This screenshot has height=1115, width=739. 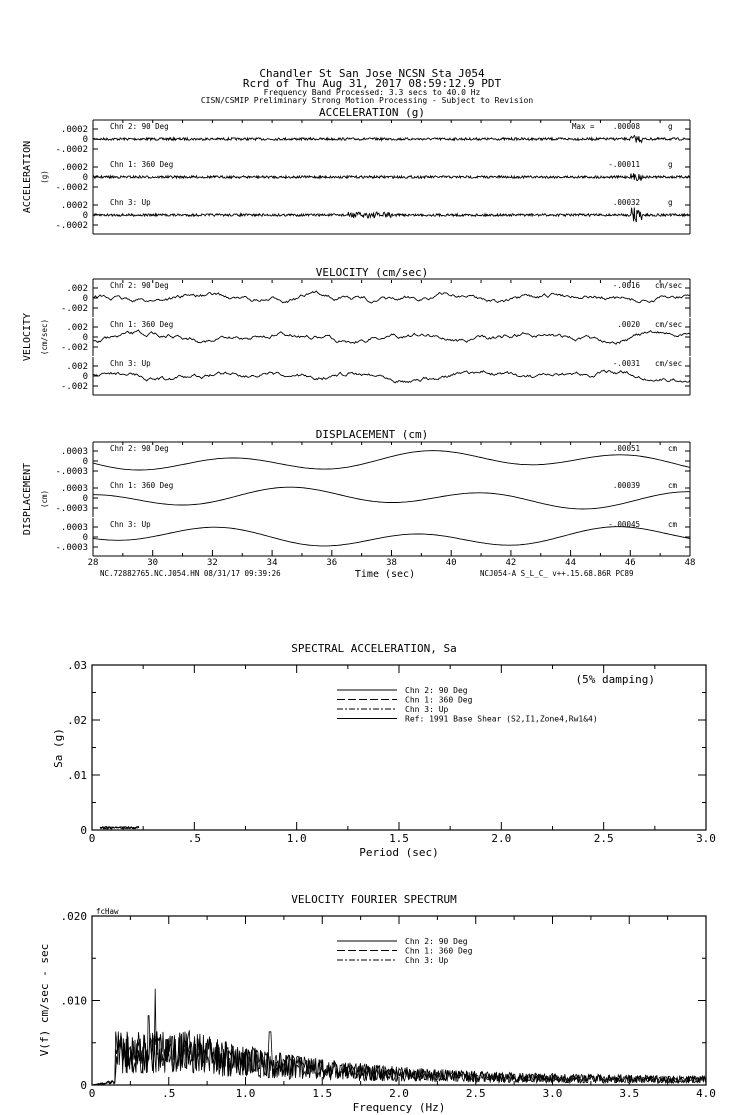 What do you see at coordinates (557, 573) in the screenshot?
I see `processing-id: NCJ054-A S_L_C_ v++.15.68.86R PC89` at bounding box center [557, 573].